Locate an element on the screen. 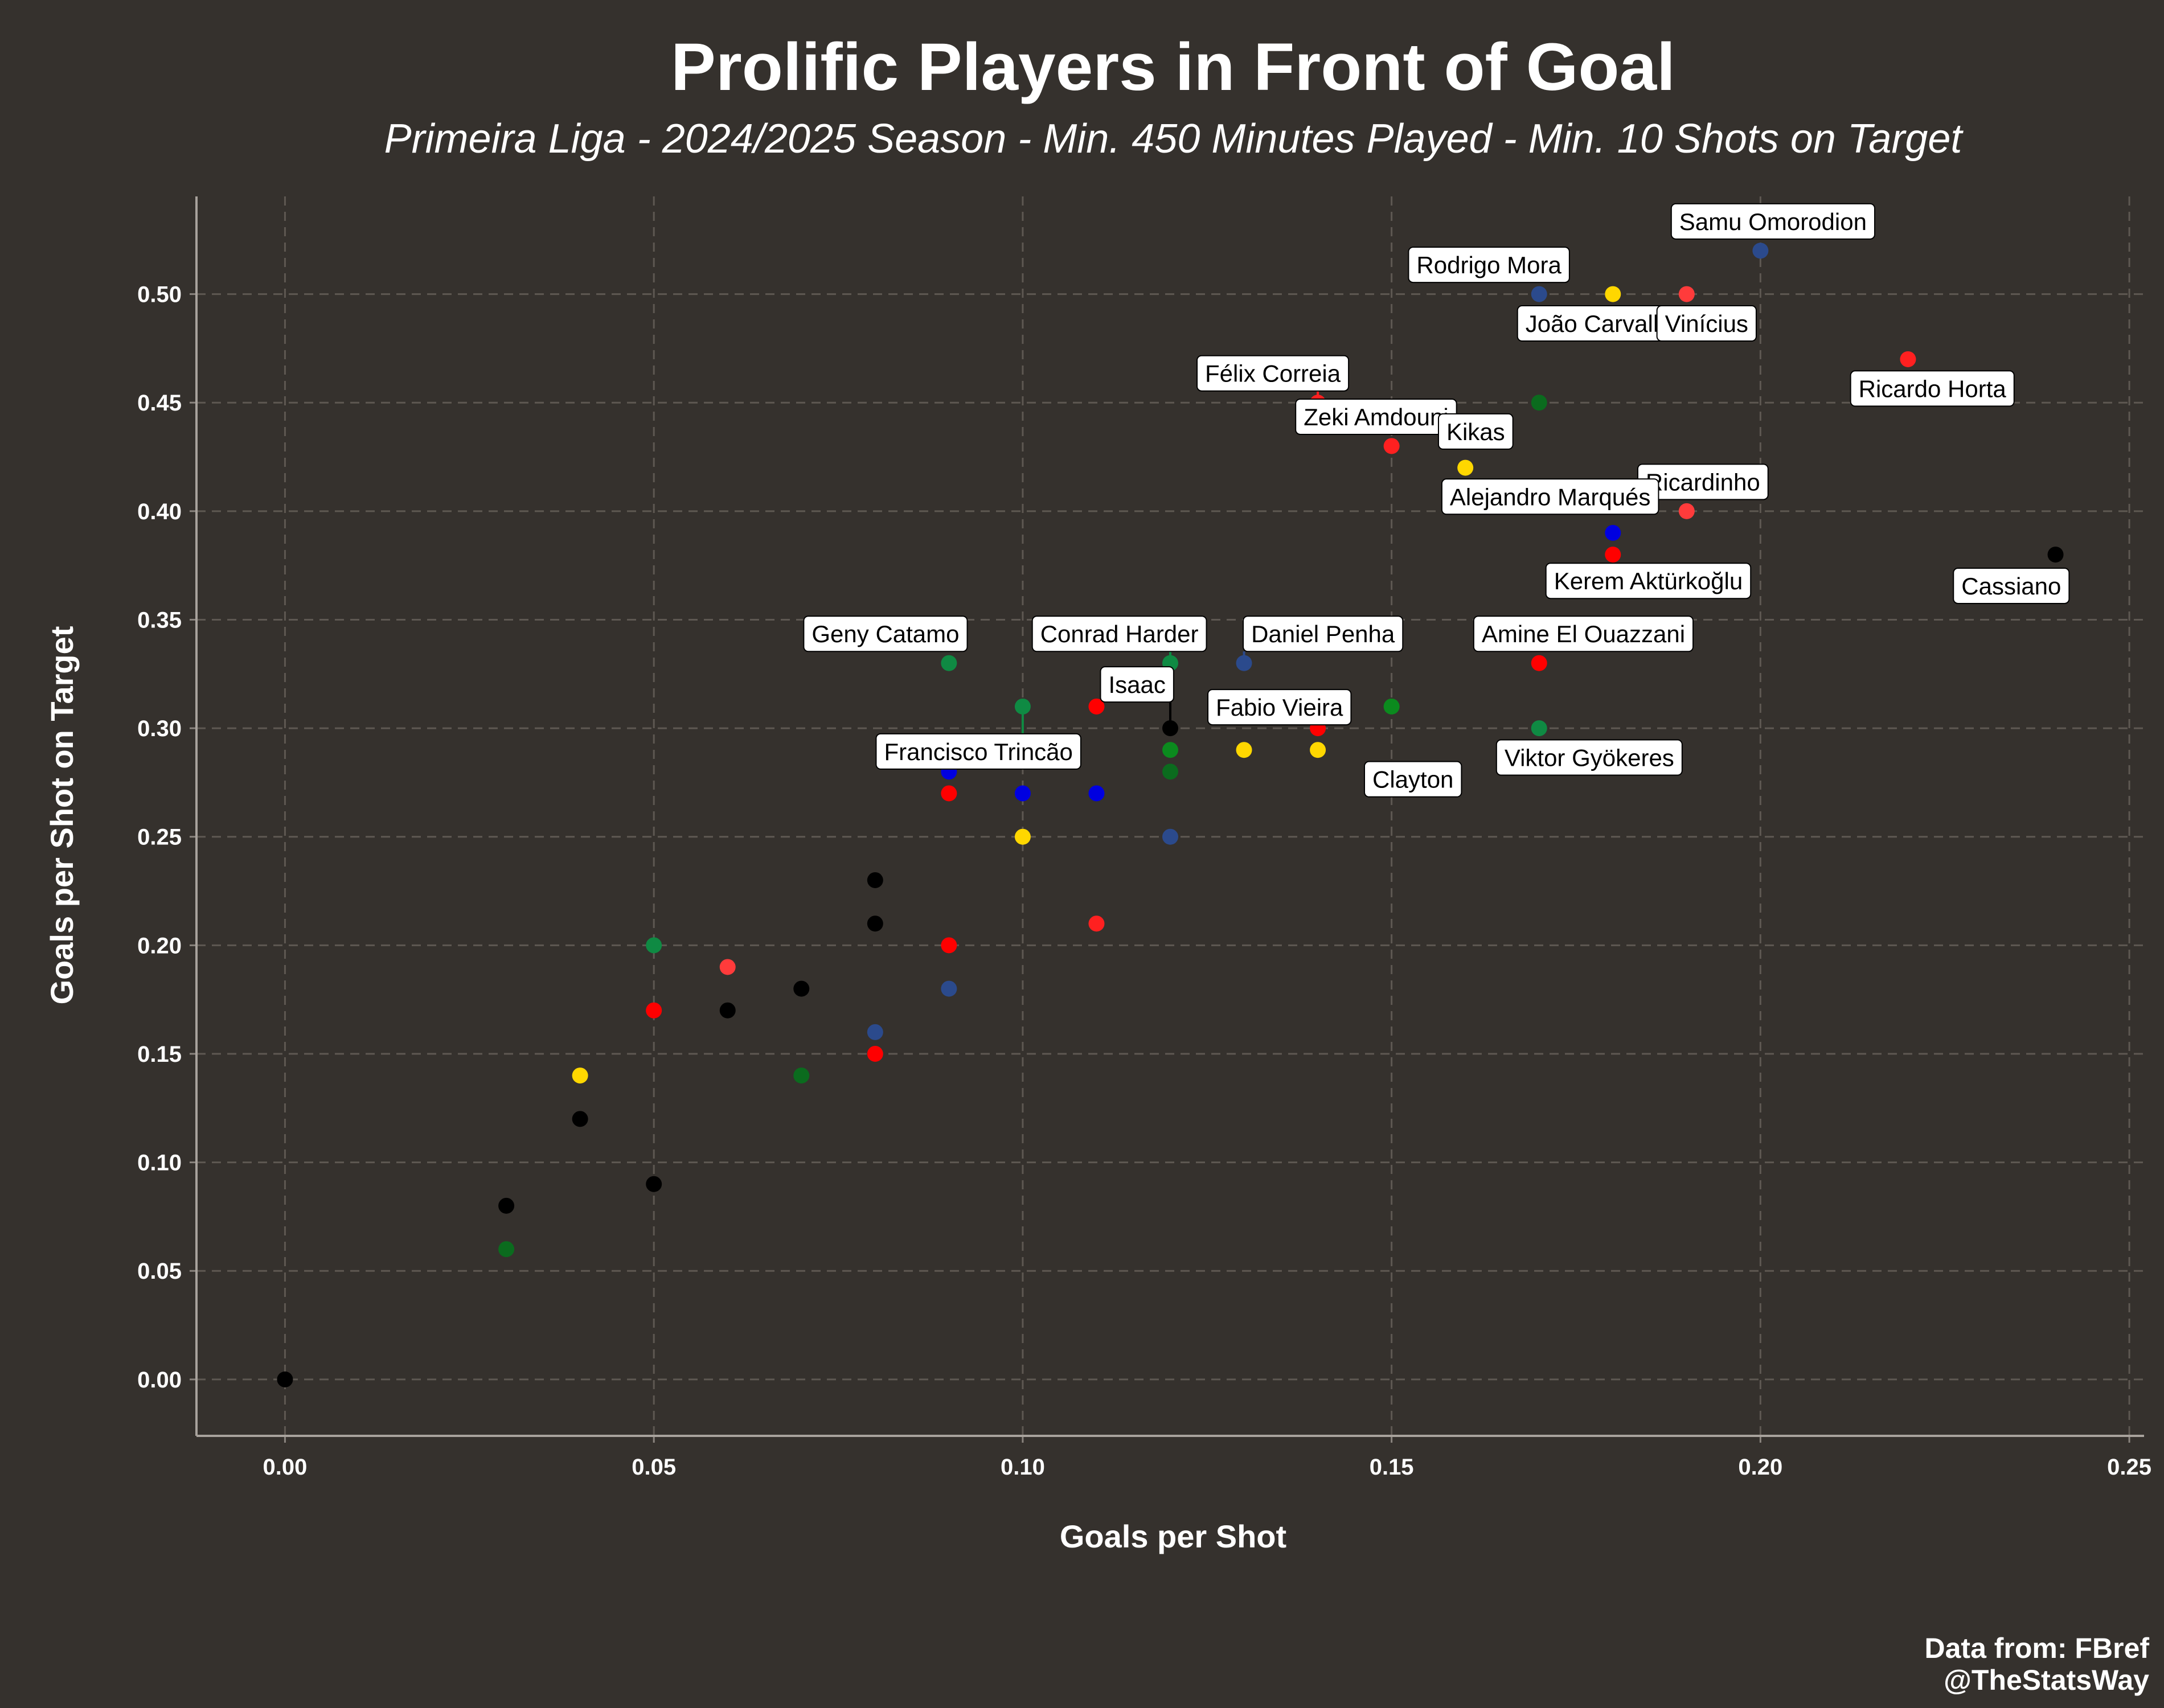 The width and height of the screenshot is (2164, 1708). point-label-text: Viktor Gyökeres is located at coordinates (1590, 758).